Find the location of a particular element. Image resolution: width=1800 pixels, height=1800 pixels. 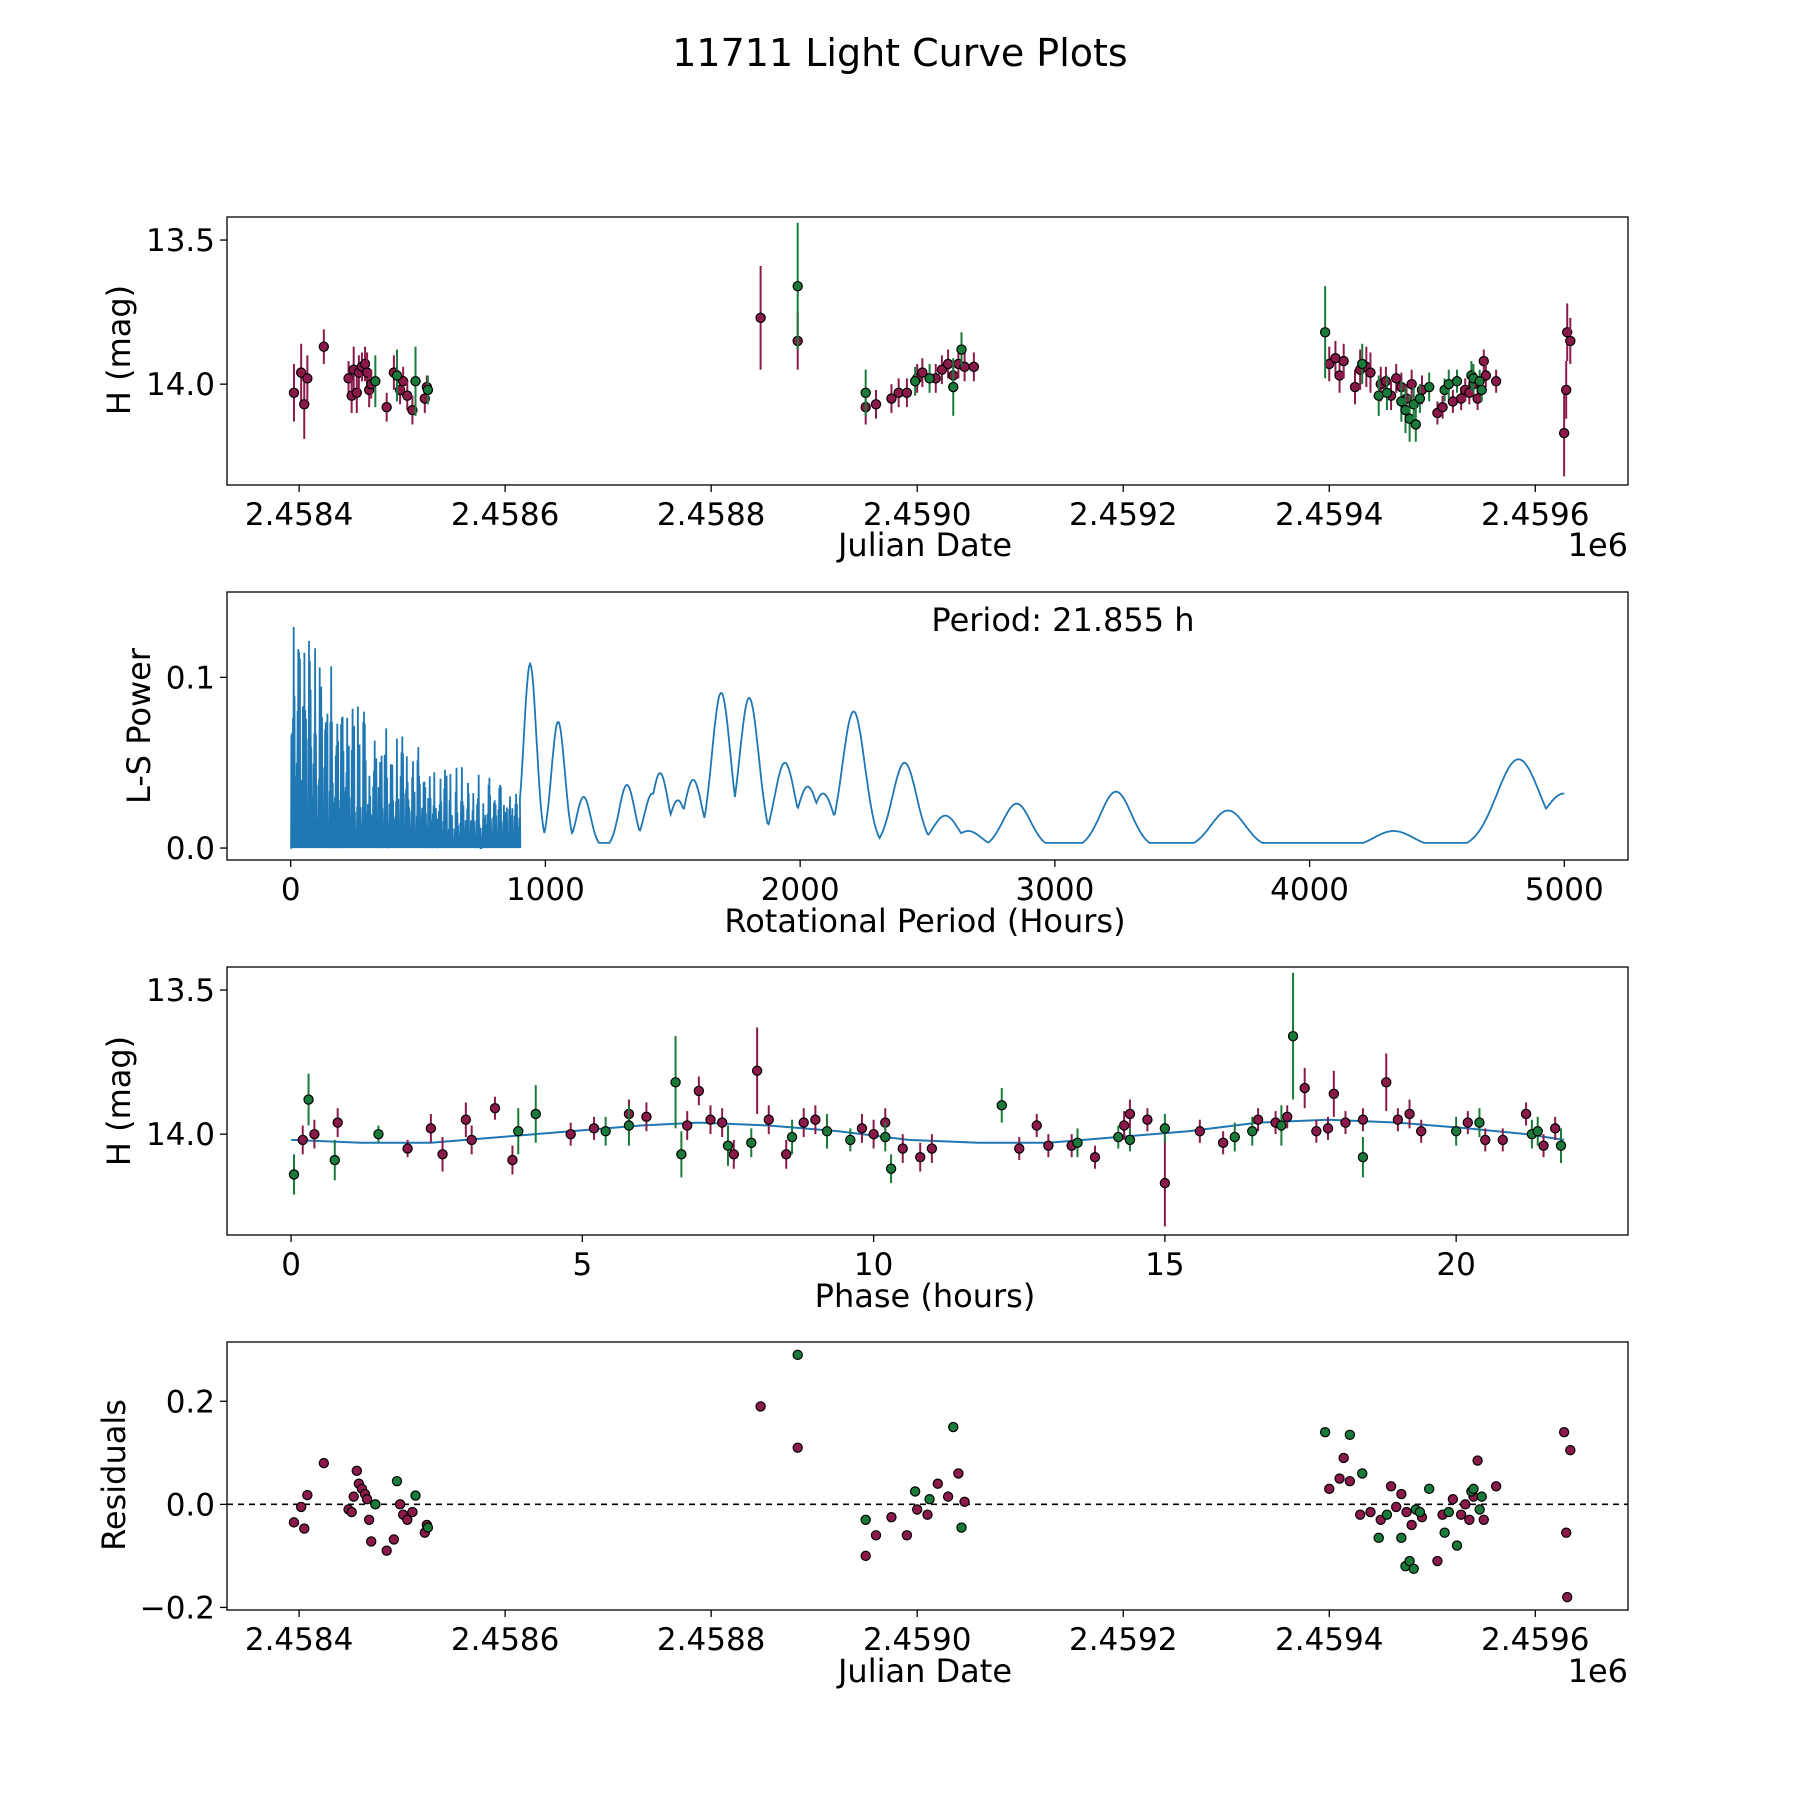

lightcurve-ylabel: H (mag) is located at coordinates (119, 350).